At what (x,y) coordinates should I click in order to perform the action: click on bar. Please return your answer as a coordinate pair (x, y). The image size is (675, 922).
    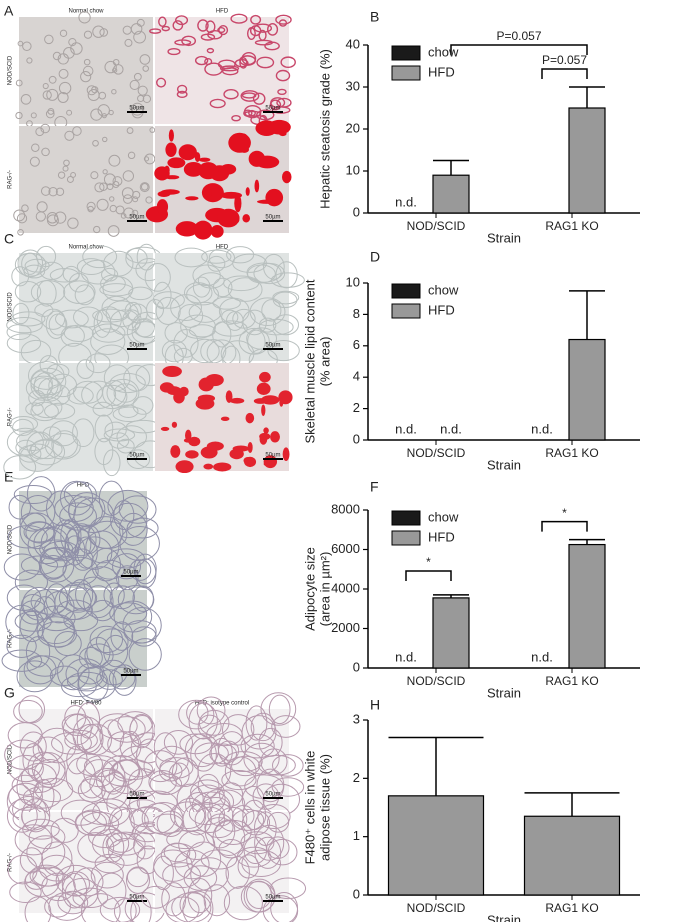
    Looking at the image, I should click on (436, 845).